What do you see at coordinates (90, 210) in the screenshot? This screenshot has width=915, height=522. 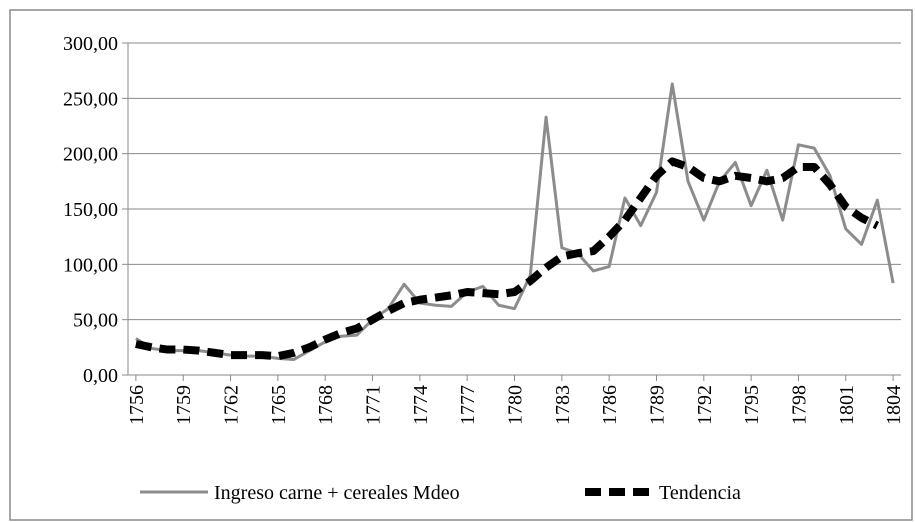 I see `y-tick-label: 150,00` at bounding box center [90, 210].